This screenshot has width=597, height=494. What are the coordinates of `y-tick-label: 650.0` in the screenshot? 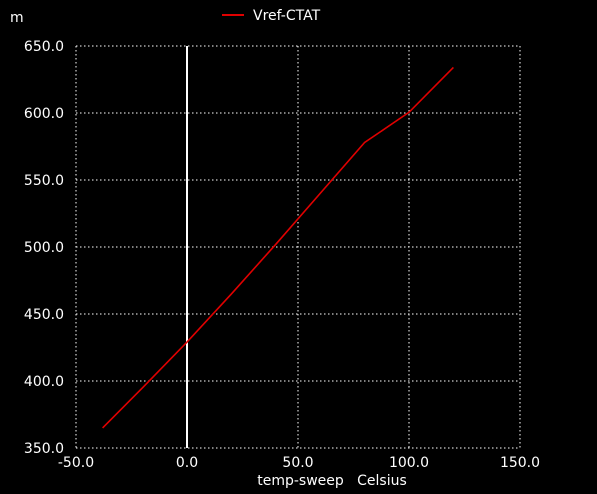 It's located at (44, 47).